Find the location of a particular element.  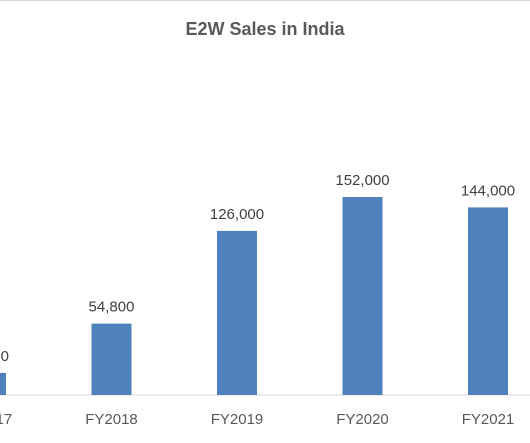

bar-fy2019 is located at coordinates (237, 312).